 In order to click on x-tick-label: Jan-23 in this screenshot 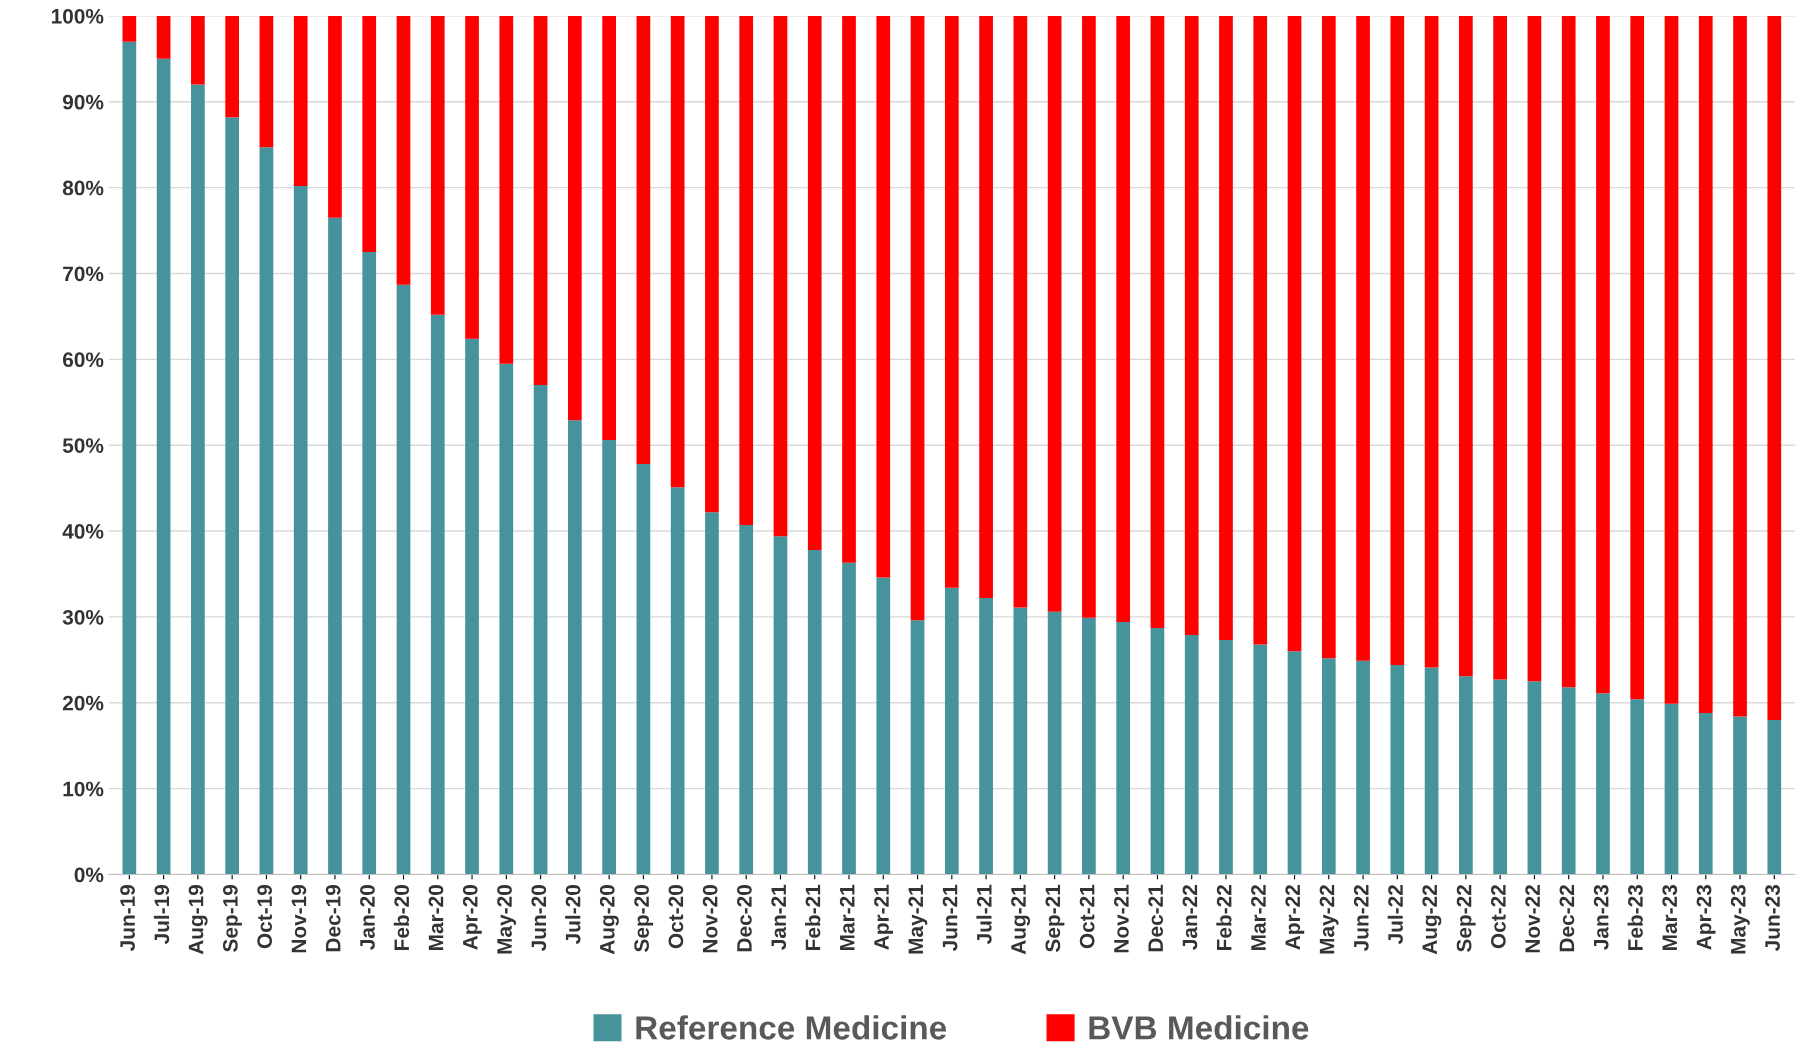, I will do `click(1601, 917)`.